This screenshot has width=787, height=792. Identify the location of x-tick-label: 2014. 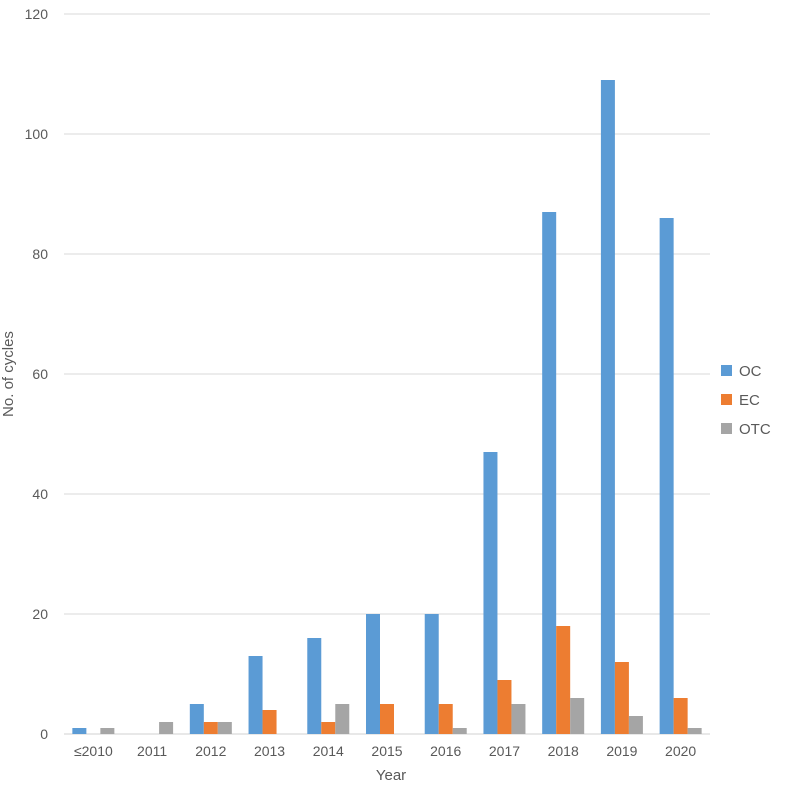
(328, 751).